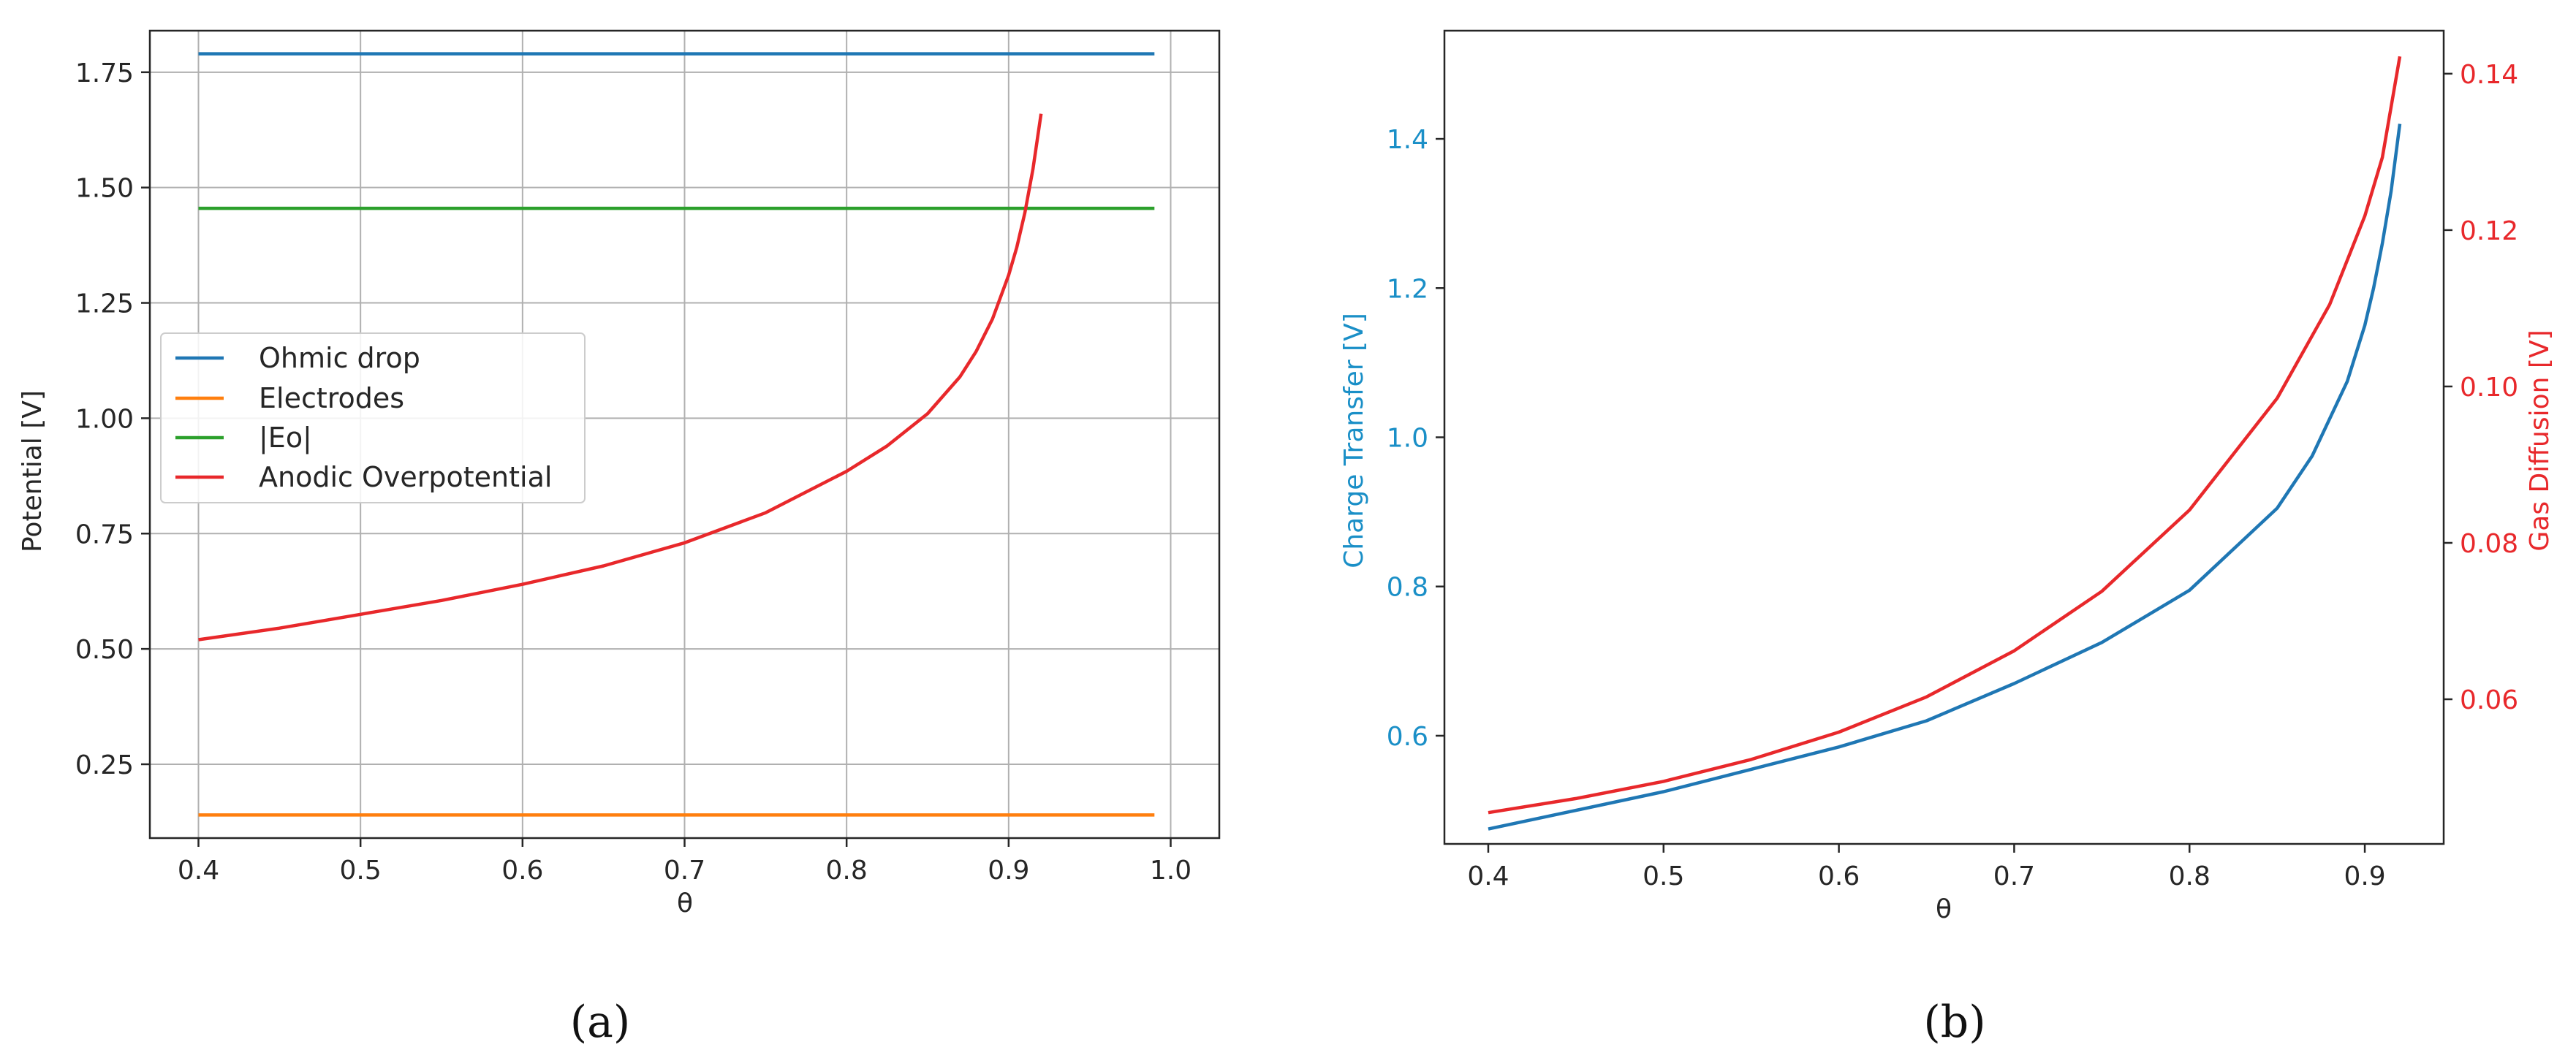 The width and height of the screenshot is (2576, 1058). I want to click on panel-b-right-y-tick-label: 0.10, so click(2489, 388).